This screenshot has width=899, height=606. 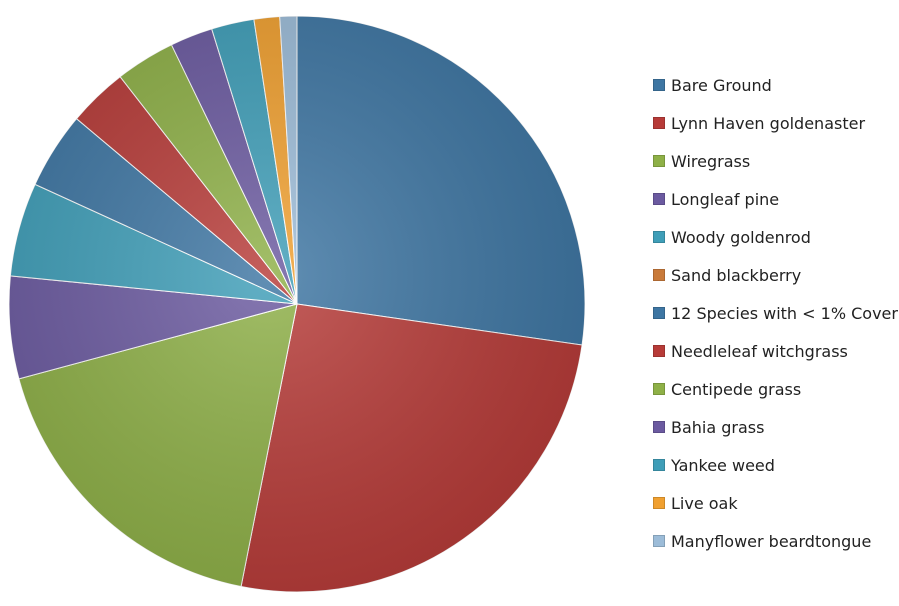 I want to click on legend-item-lynn-haven-goldenaster: Lynn Haven goldenaster, so click(x=775, y=123).